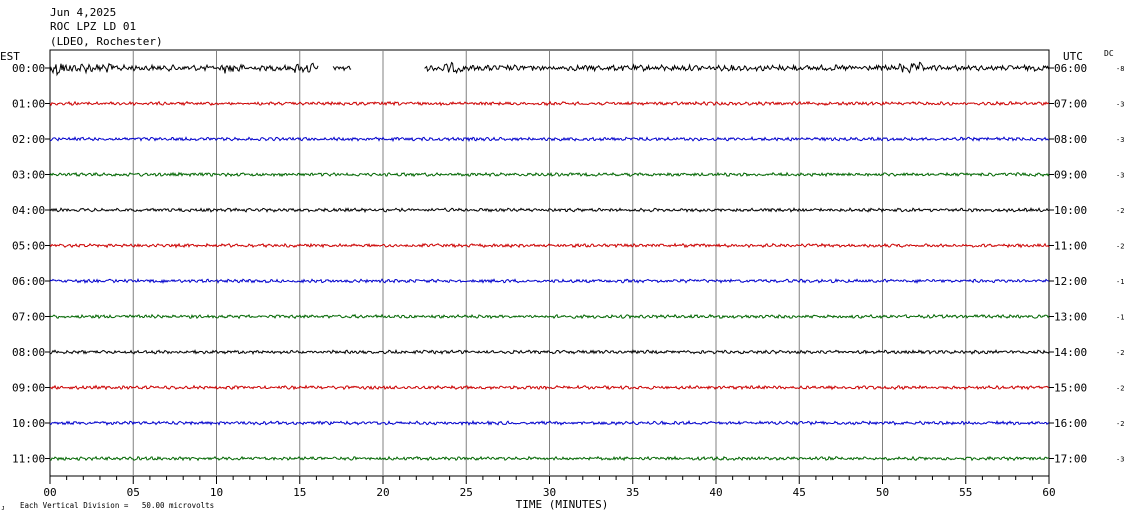  Describe the element at coordinates (1048, 492) in the screenshot. I see `x-tick-label: 60` at that location.